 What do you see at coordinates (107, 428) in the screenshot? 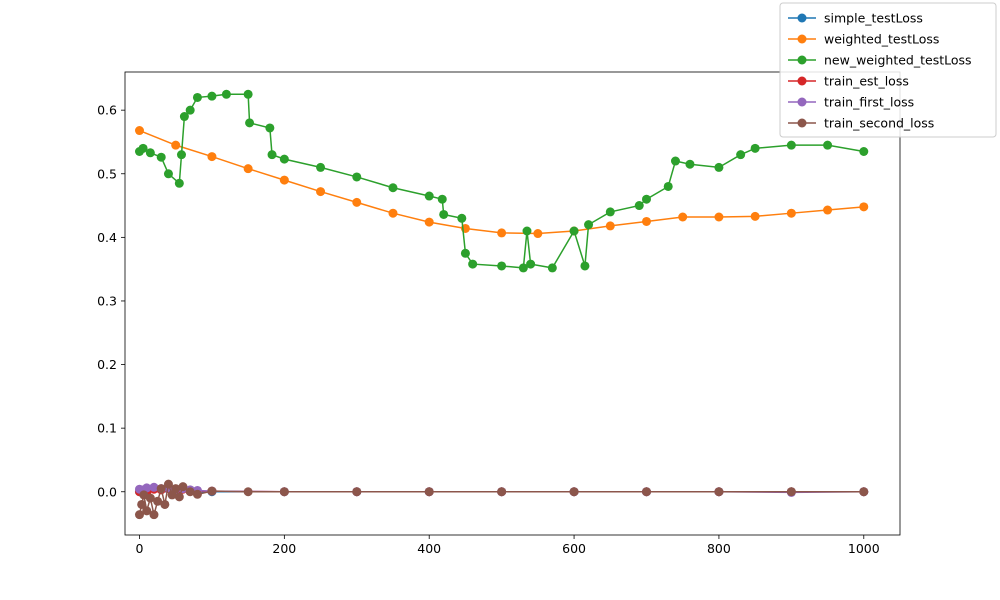
I see `y-tick-label: 0.1` at bounding box center [107, 428].